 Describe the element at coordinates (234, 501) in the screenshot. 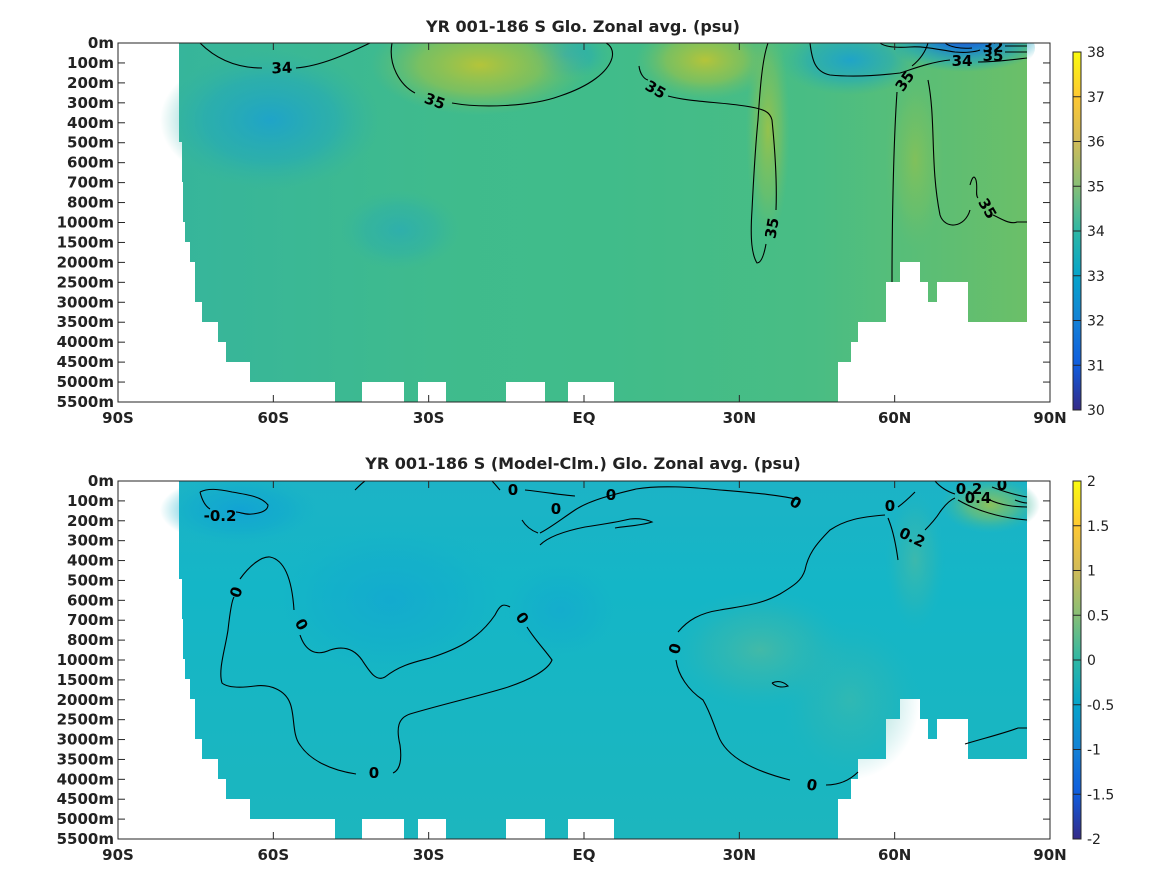

I see `panel2-contour-neg02` at that location.